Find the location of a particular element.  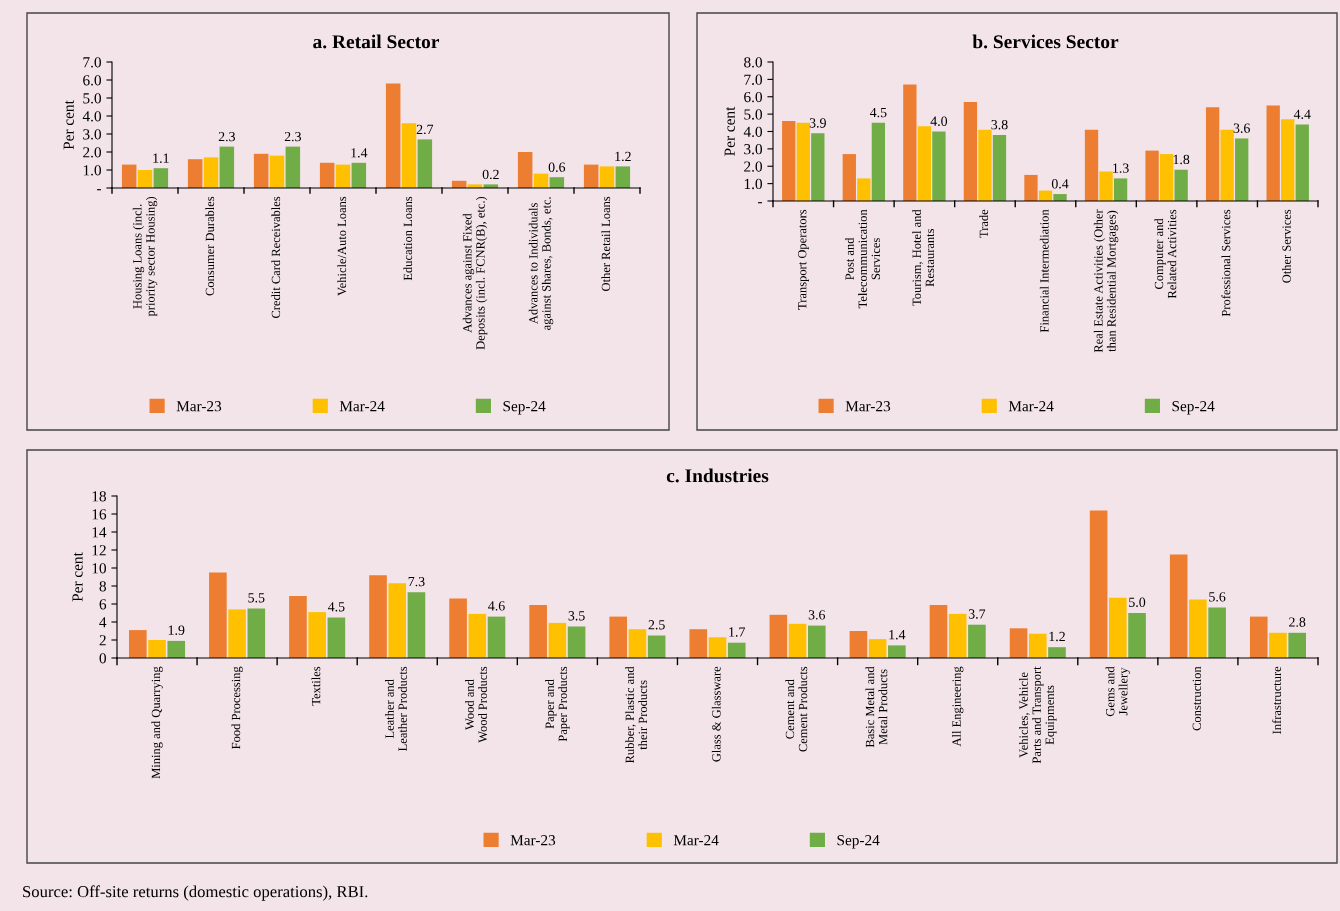

y-tick-label: 12 is located at coordinates (99, 550).